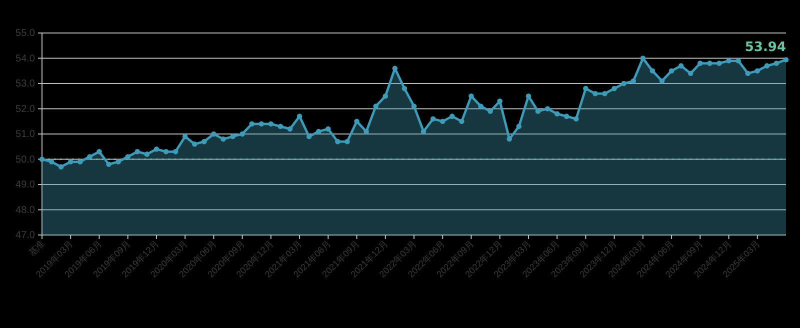 The width and height of the screenshot is (800, 328). What do you see at coordinates (26, 134) in the screenshot?
I see `y-tick-label: 51.0` at bounding box center [26, 134].